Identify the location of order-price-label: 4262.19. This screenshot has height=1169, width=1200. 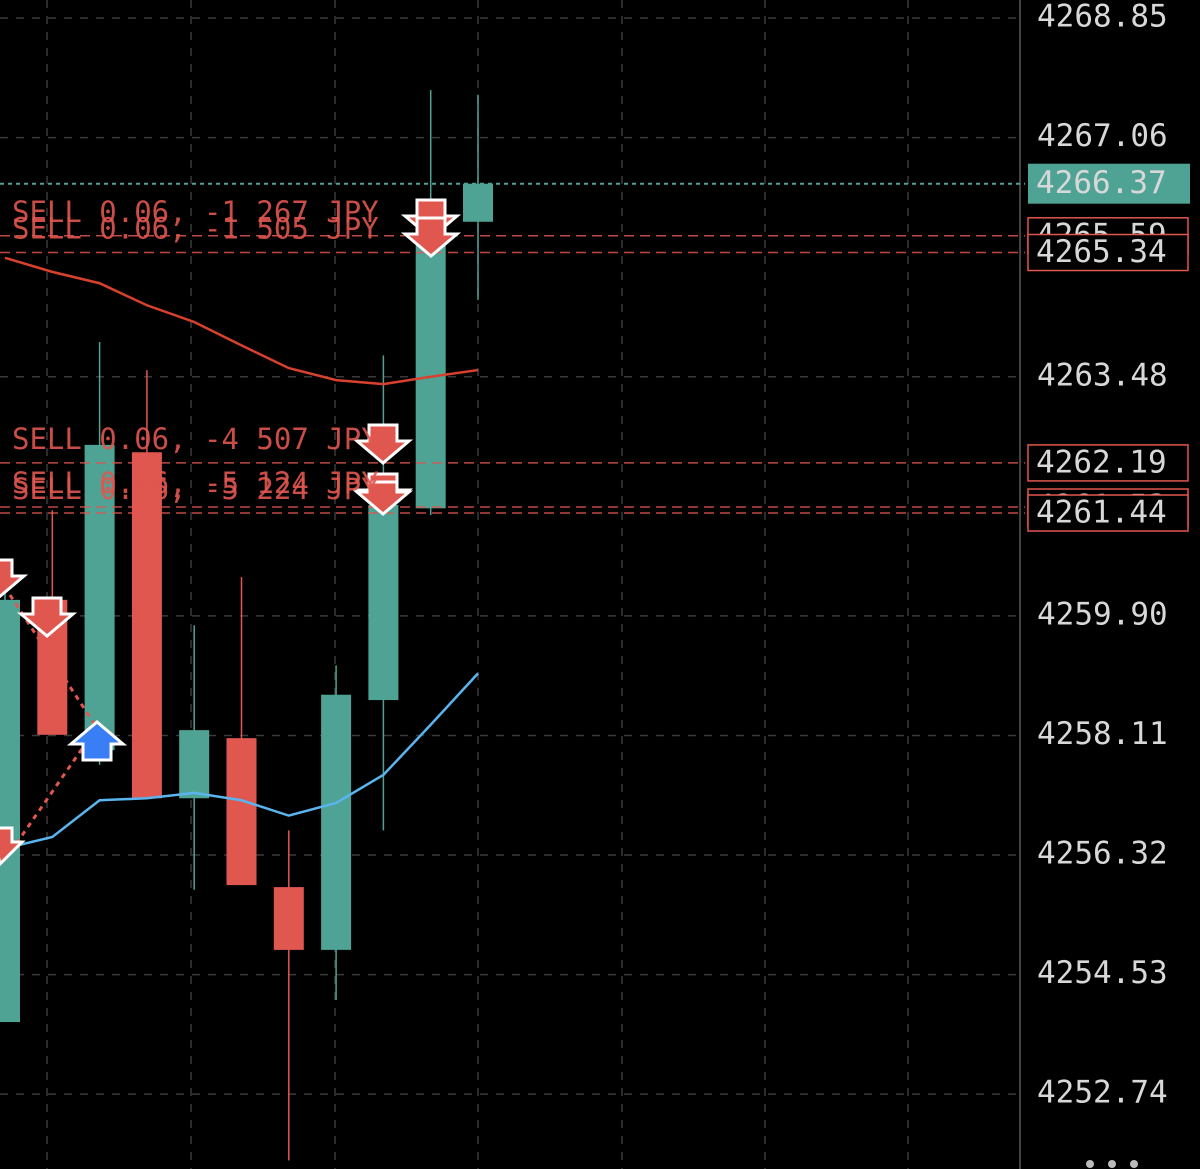
(1101, 462).